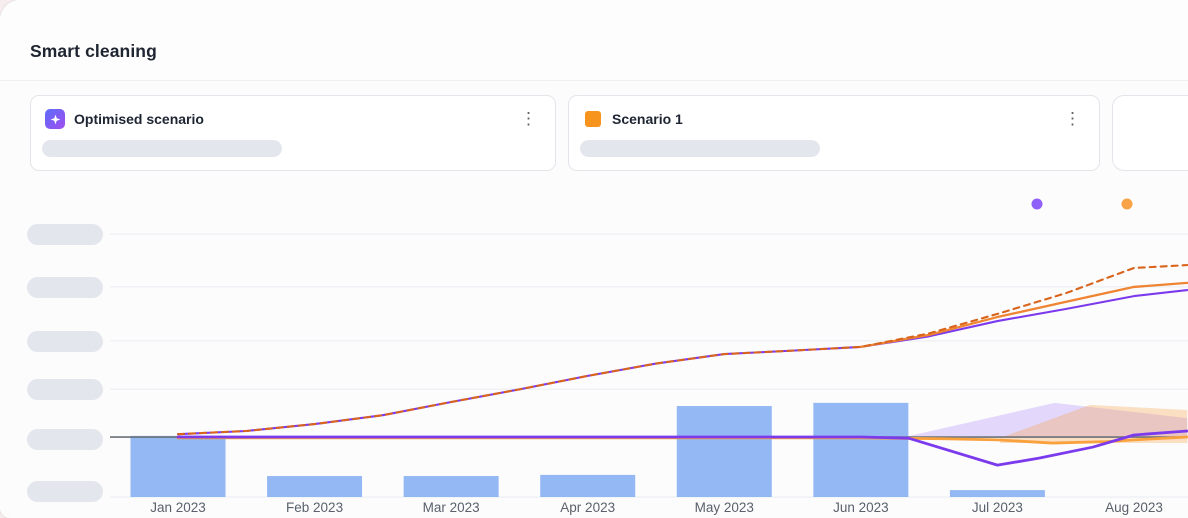 Image resolution: width=1188 pixels, height=518 pixels. I want to click on bar-Feb 2023, so click(315, 486).